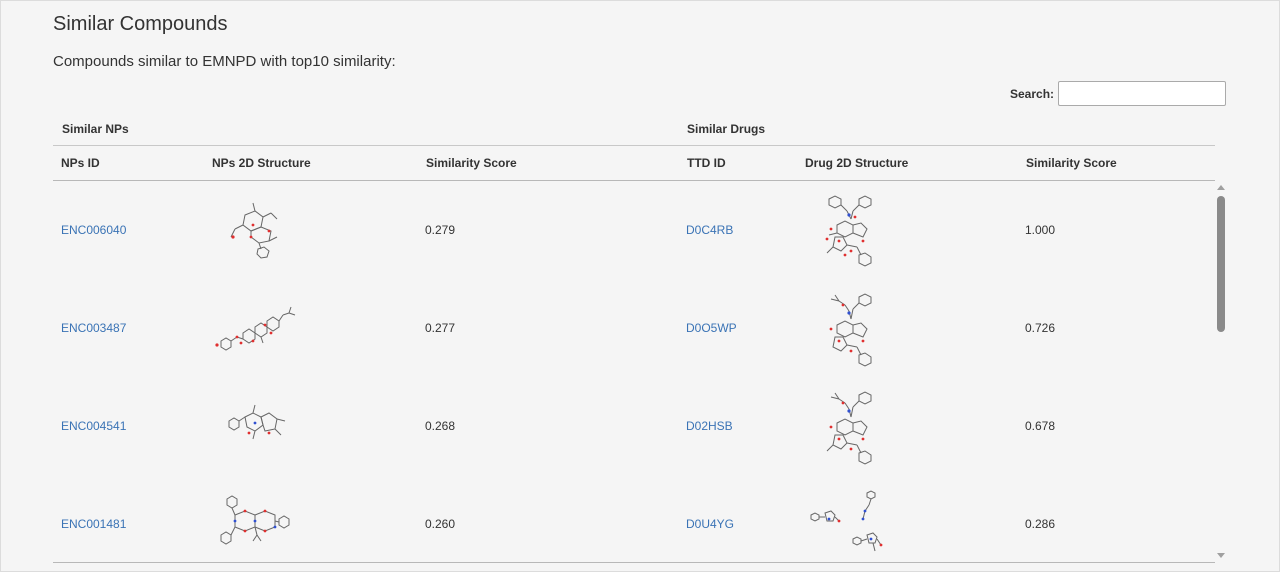  What do you see at coordinates (710, 230) in the screenshot?
I see `ttd-id-link: D0C4RB` at bounding box center [710, 230].